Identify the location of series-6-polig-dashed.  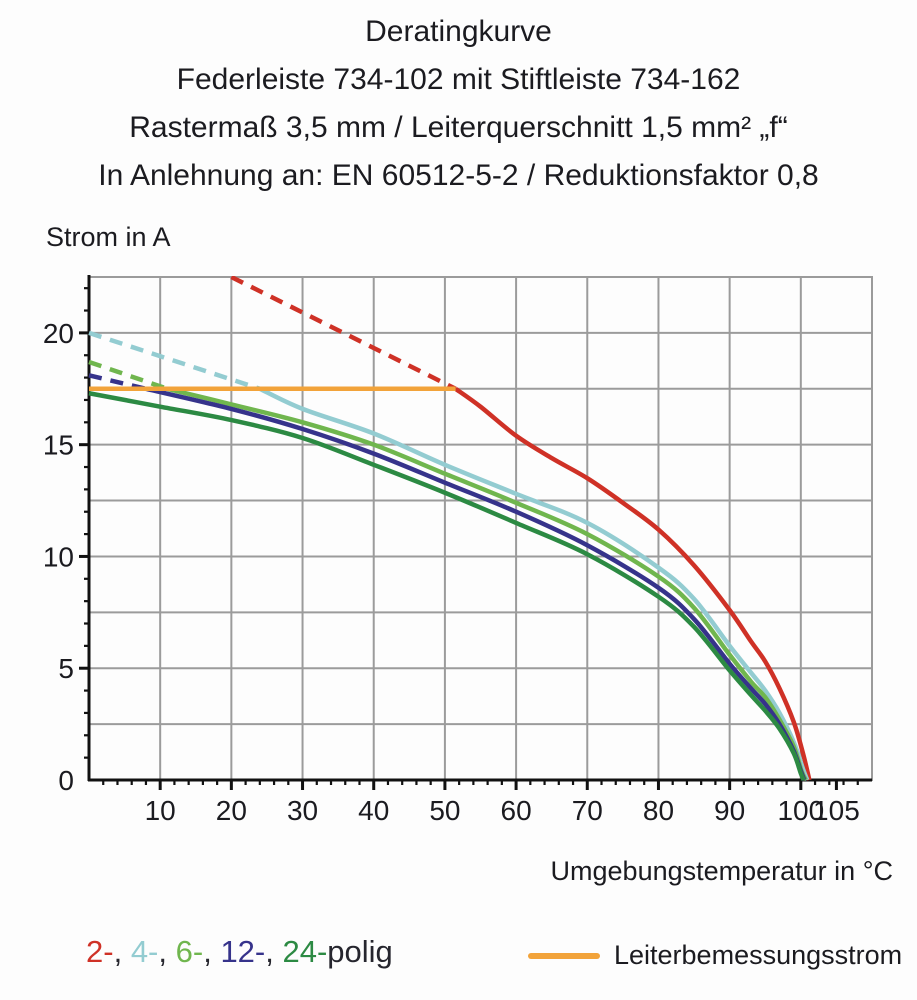
(128, 375).